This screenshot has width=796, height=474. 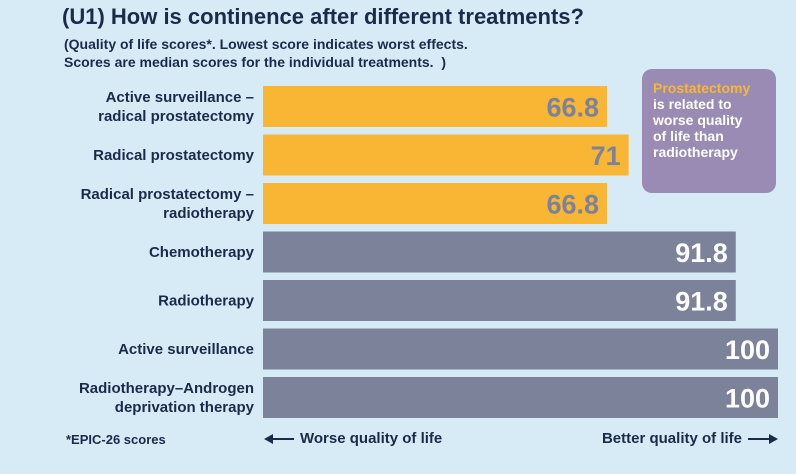 I want to click on category-label-2: Radical prostatectomy – radiotherapy, so click(x=168, y=204).